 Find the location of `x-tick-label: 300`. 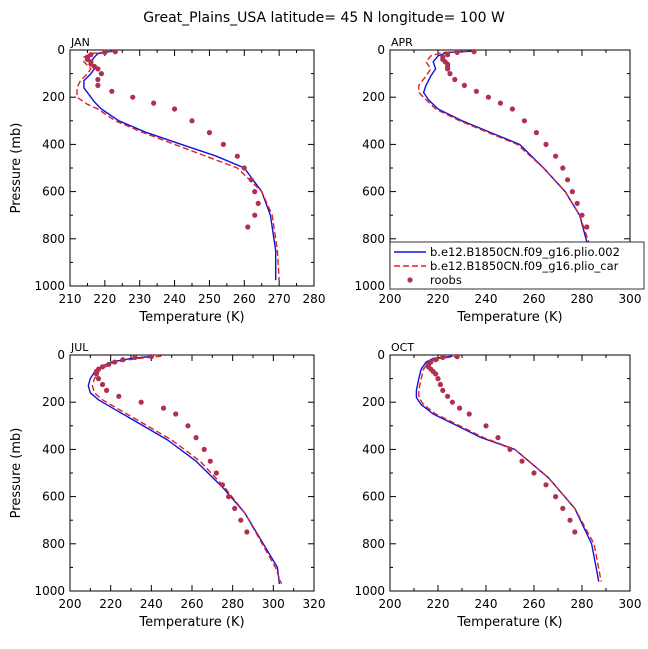

x-tick-label: 300 is located at coordinates (273, 604).